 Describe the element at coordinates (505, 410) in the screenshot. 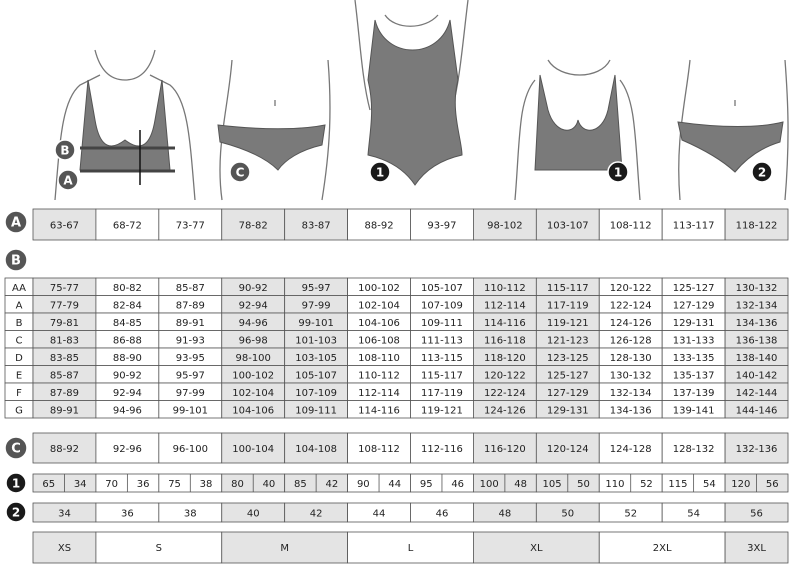

I see `cell-text: 124-126` at that location.